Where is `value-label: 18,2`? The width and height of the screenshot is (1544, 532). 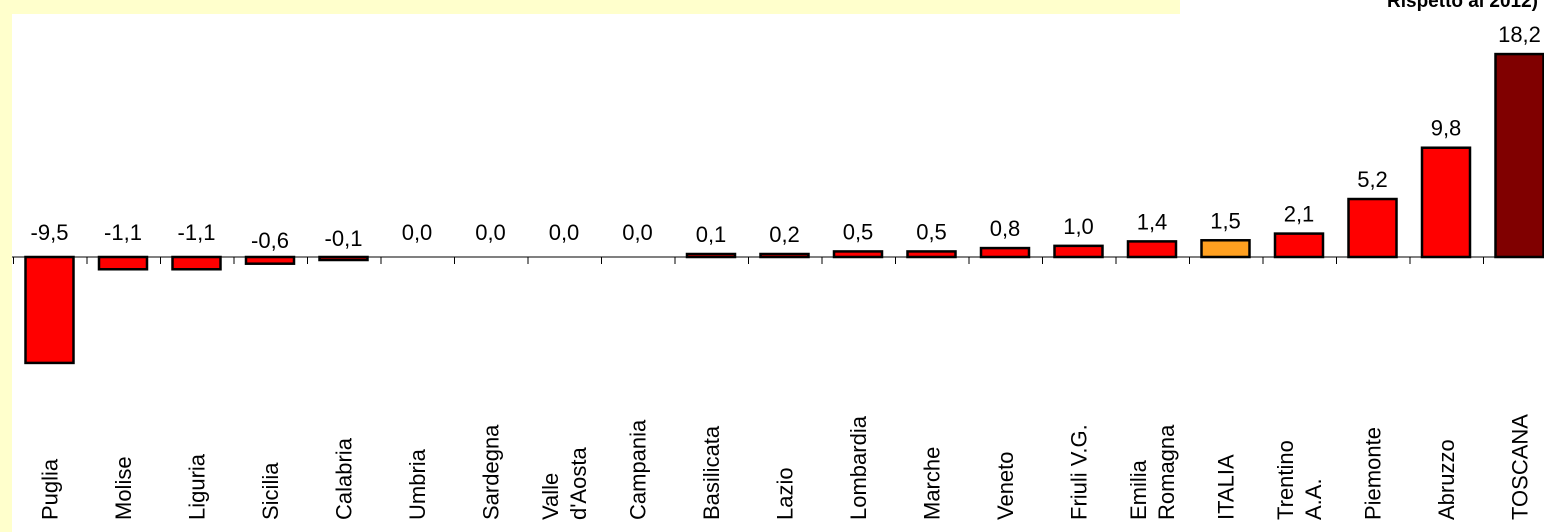
value-label: 18,2 is located at coordinates (1519, 34).